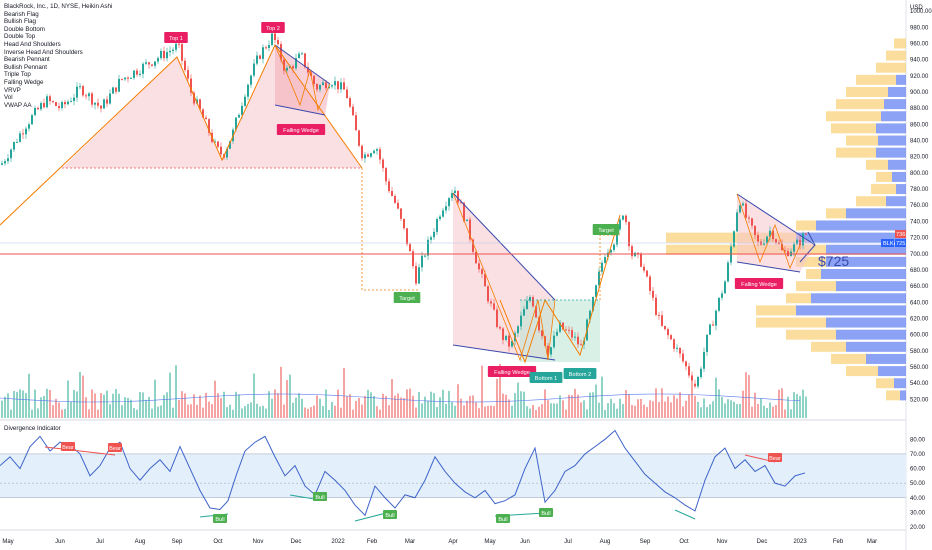  Describe the element at coordinates (919, 190) in the screenshot. I see `y-tick-label: 780.00` at that location.